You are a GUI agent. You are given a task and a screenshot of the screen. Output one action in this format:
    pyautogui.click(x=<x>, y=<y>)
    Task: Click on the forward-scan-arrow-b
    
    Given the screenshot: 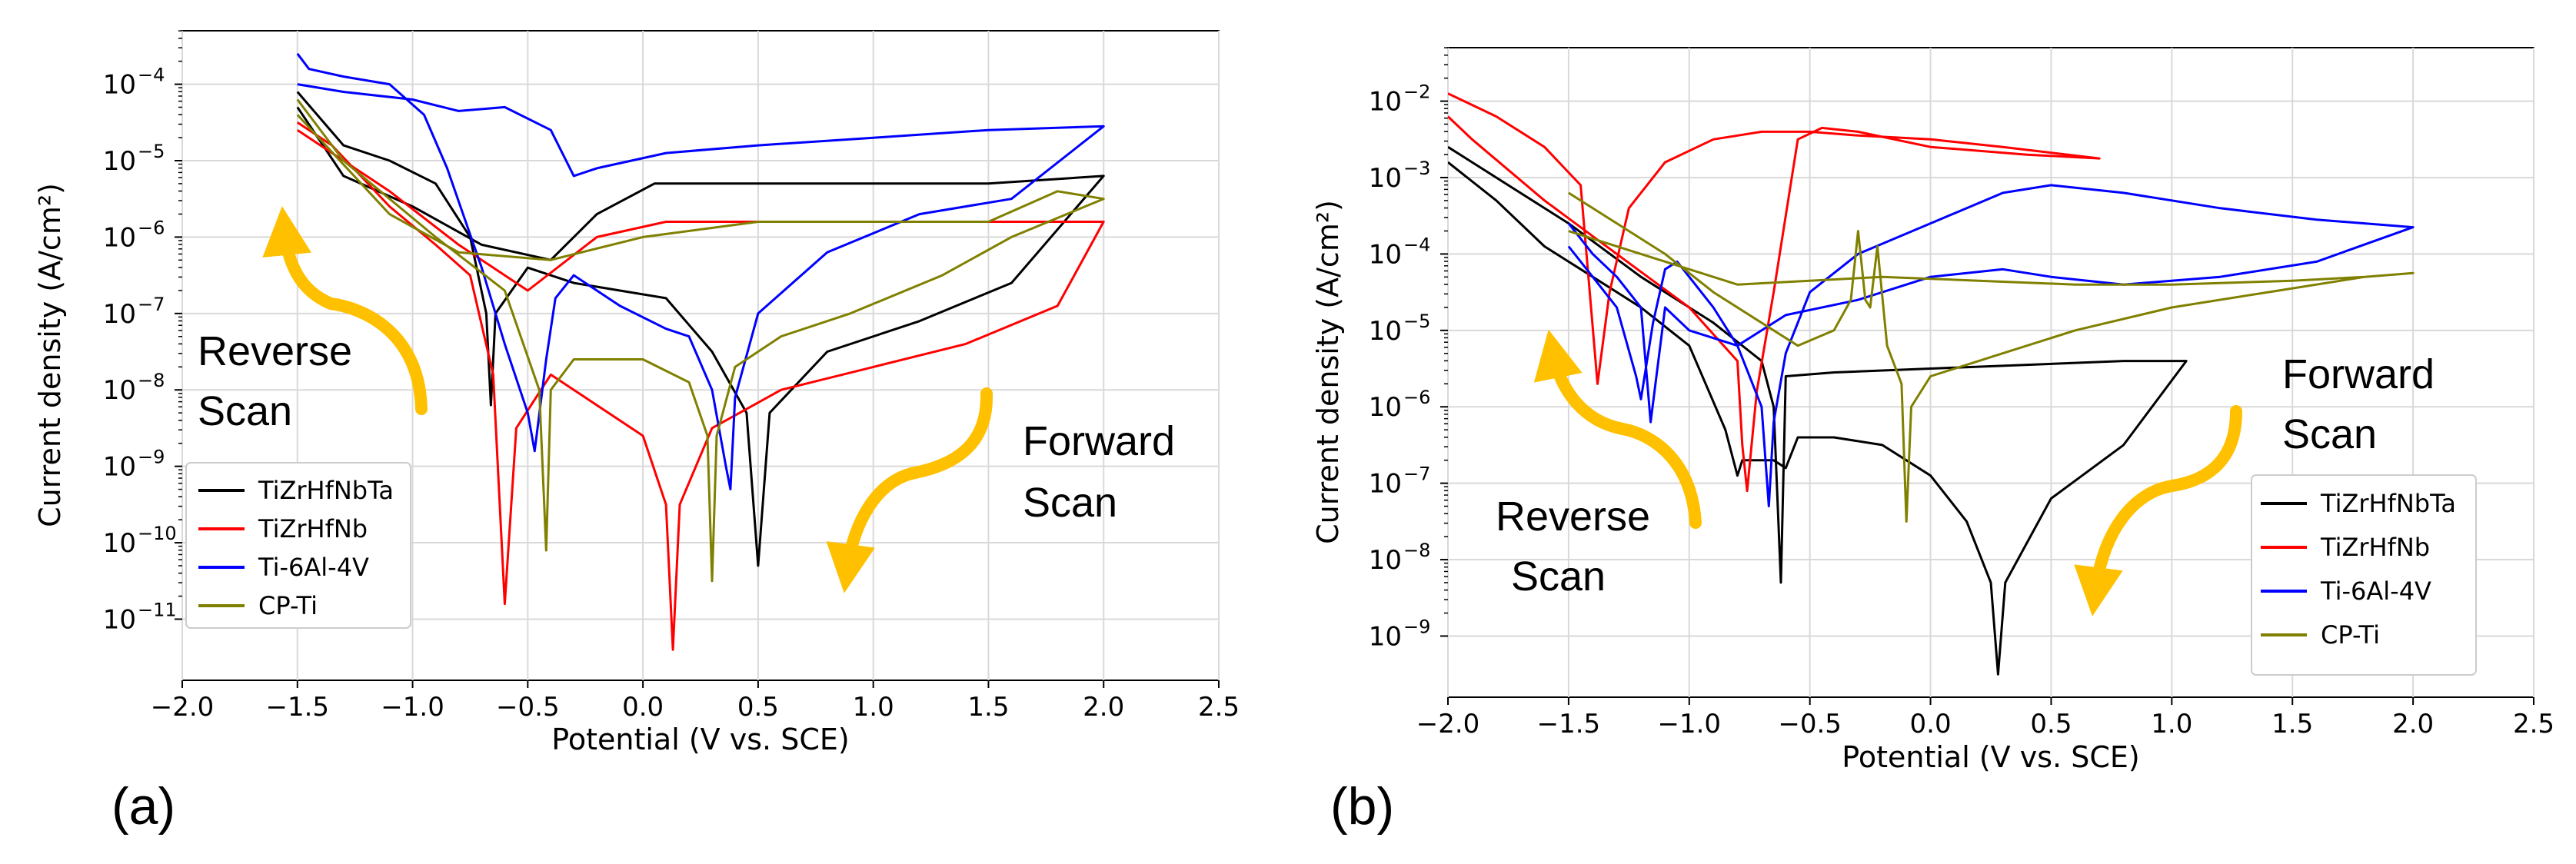 What is the action you would take?
    pyautogui.click(x=2158, y=510)
    